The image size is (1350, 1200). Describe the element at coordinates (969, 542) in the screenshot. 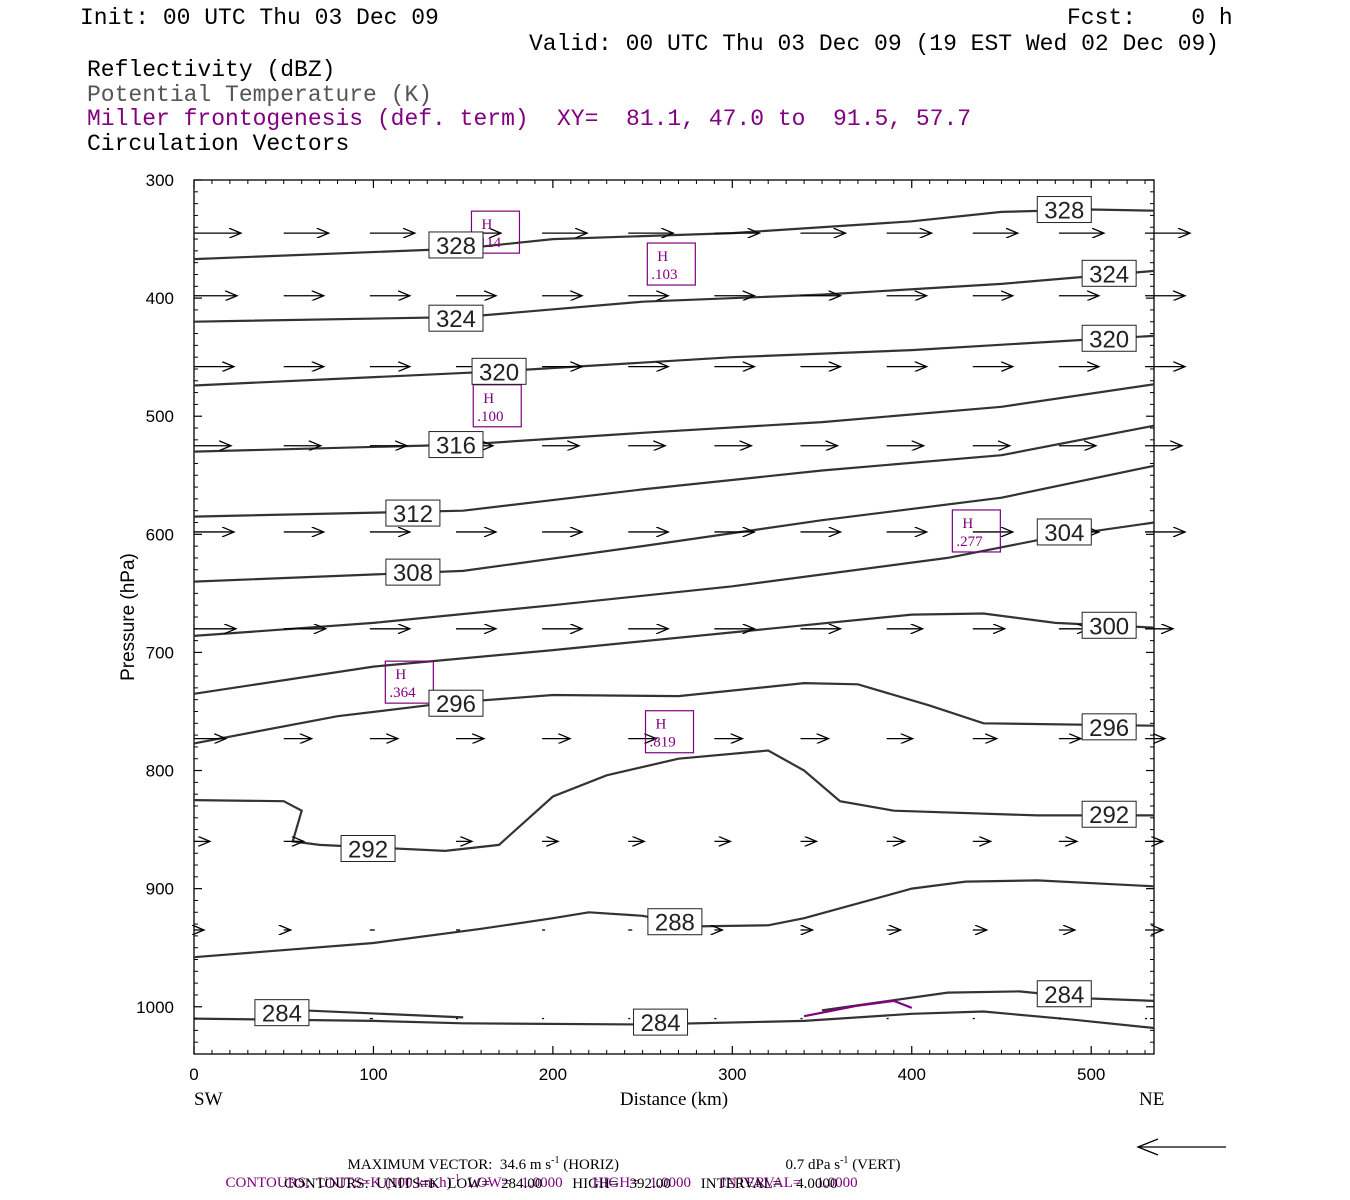

I see `maximum-value: .277` at that location.